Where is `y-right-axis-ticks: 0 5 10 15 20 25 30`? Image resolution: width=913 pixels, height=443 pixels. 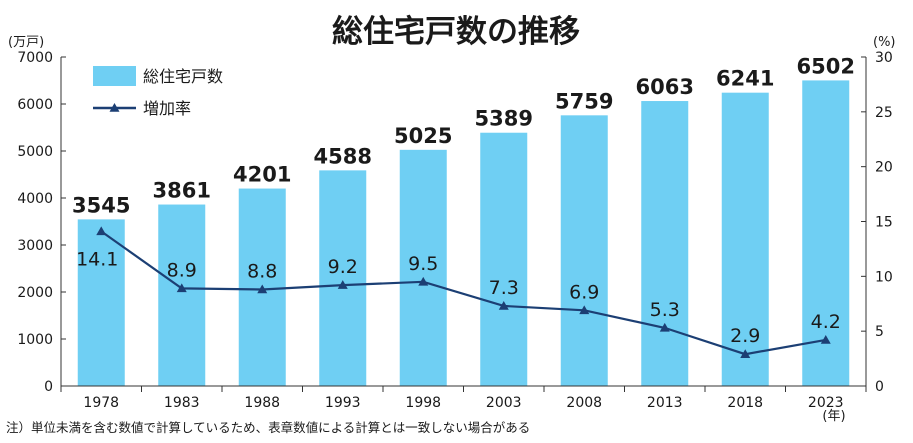 y-right-axis-ticks: 0 5 10 15 20 25 30 is located at coordinates (877, 222).